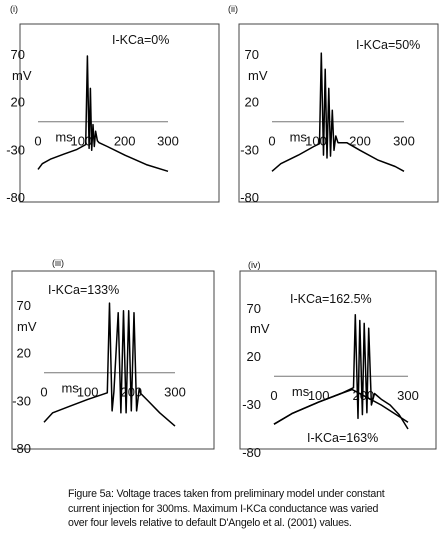  I want to click on plot-frame, so click(338, 360).